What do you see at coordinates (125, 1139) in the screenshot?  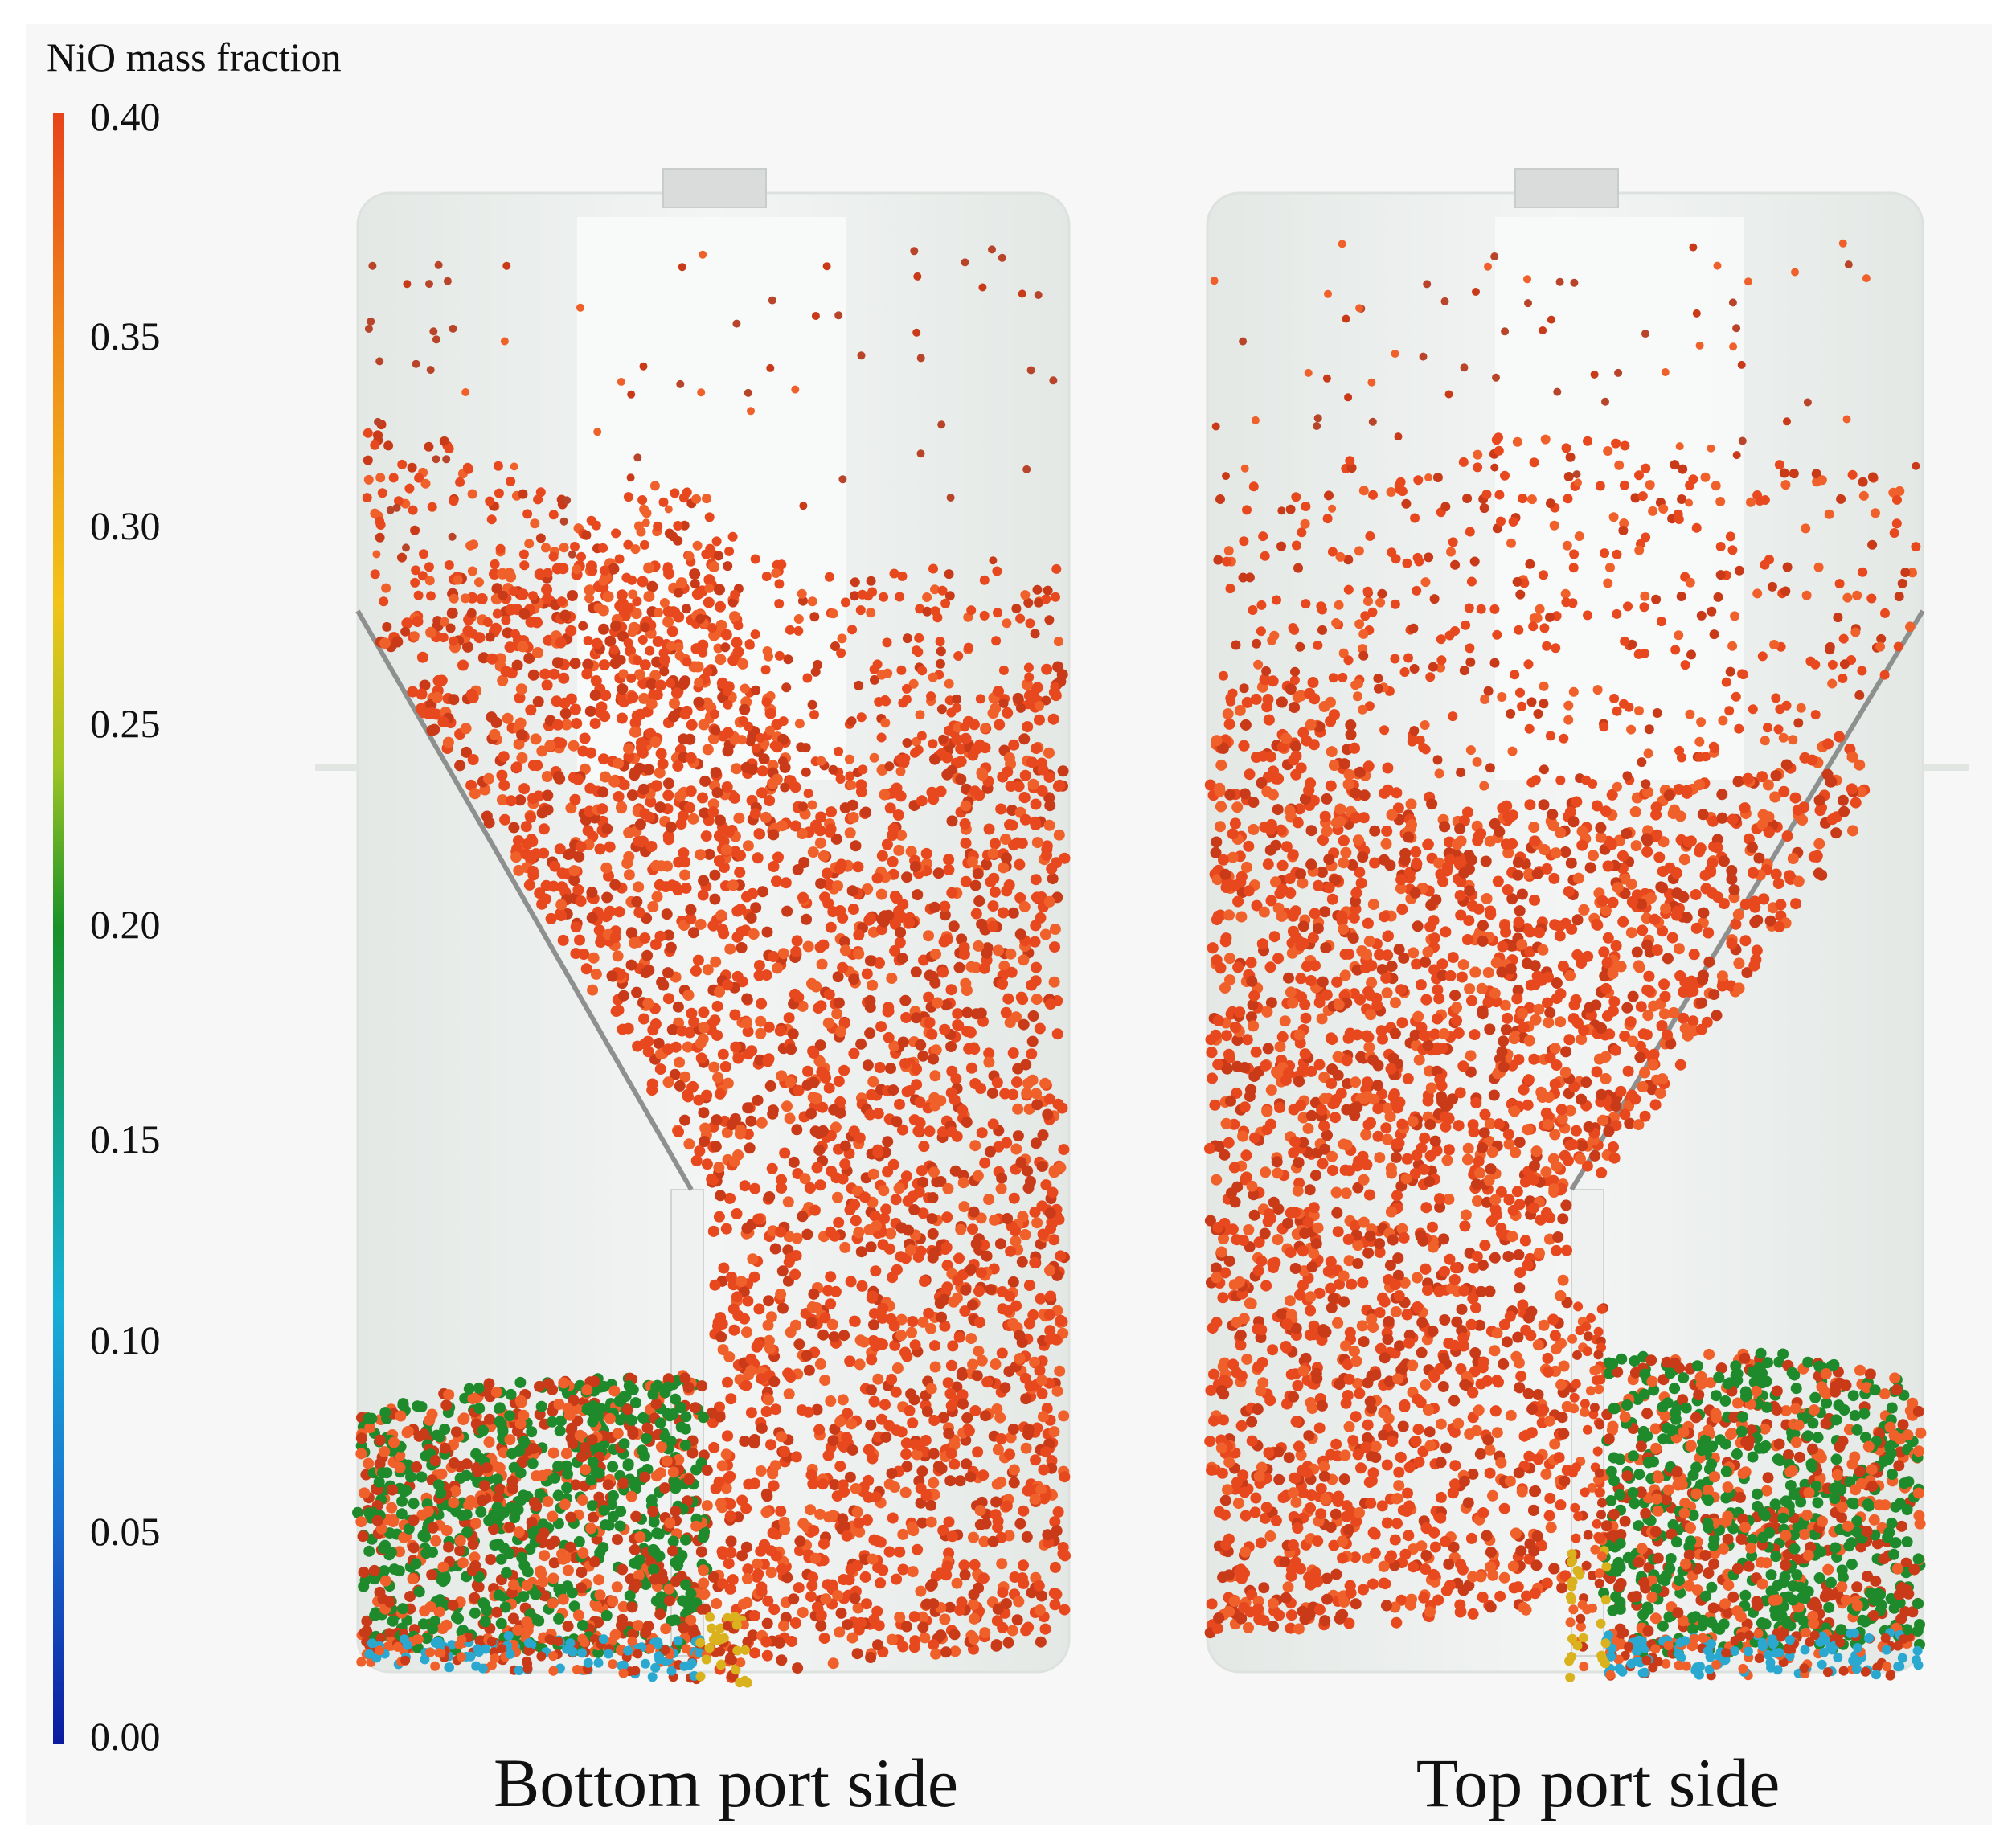 I see `colorbar-tick: 0.15` at bounding box center [125, 1139].